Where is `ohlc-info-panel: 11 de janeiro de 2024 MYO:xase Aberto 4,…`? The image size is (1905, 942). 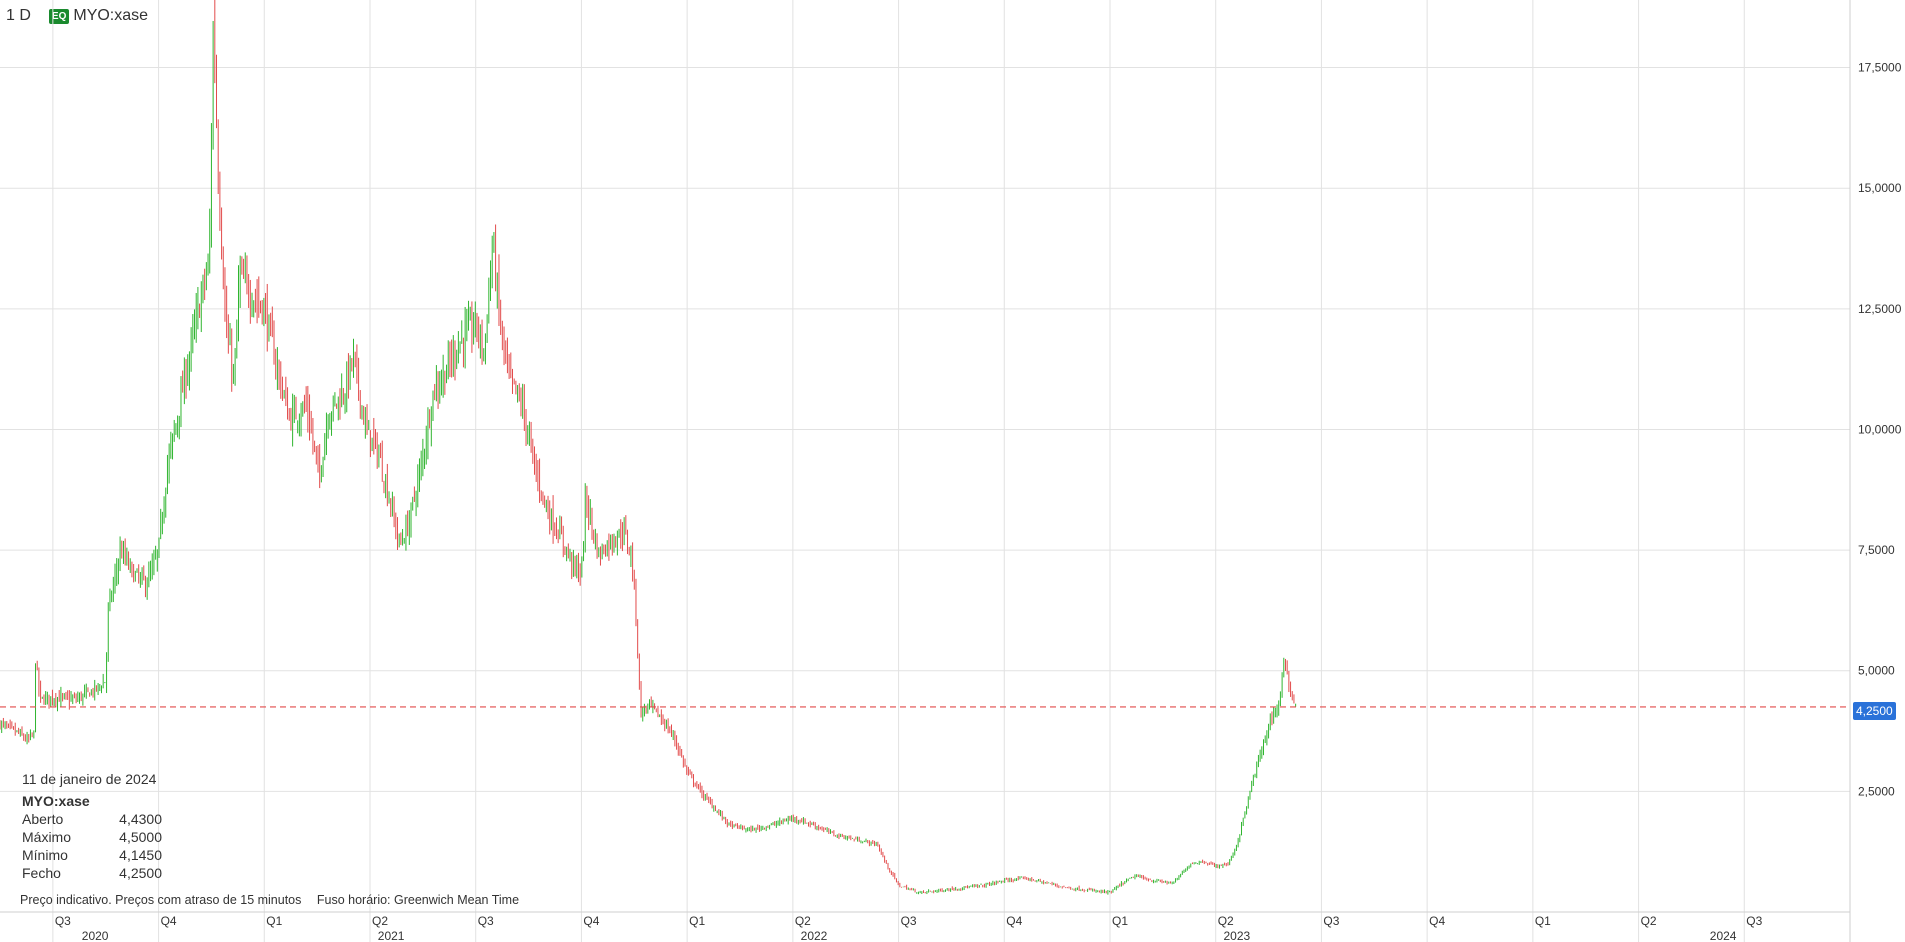 ohlc-info-panel: 11 de janeiro de 2024 MYO:xase Aberto 4,… is located at coordinates (92, 826).